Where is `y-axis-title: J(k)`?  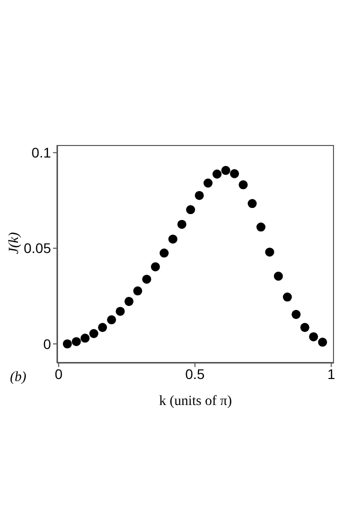 y-axis-title: J(k) is located at coordinates (14, 243).